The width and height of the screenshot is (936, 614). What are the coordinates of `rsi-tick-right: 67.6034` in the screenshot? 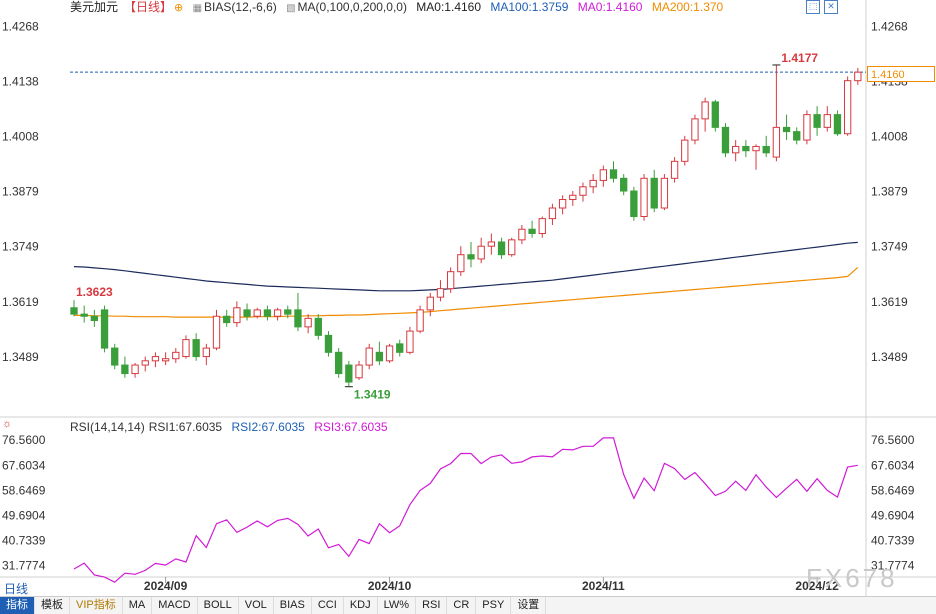 It's located at (893, 465).